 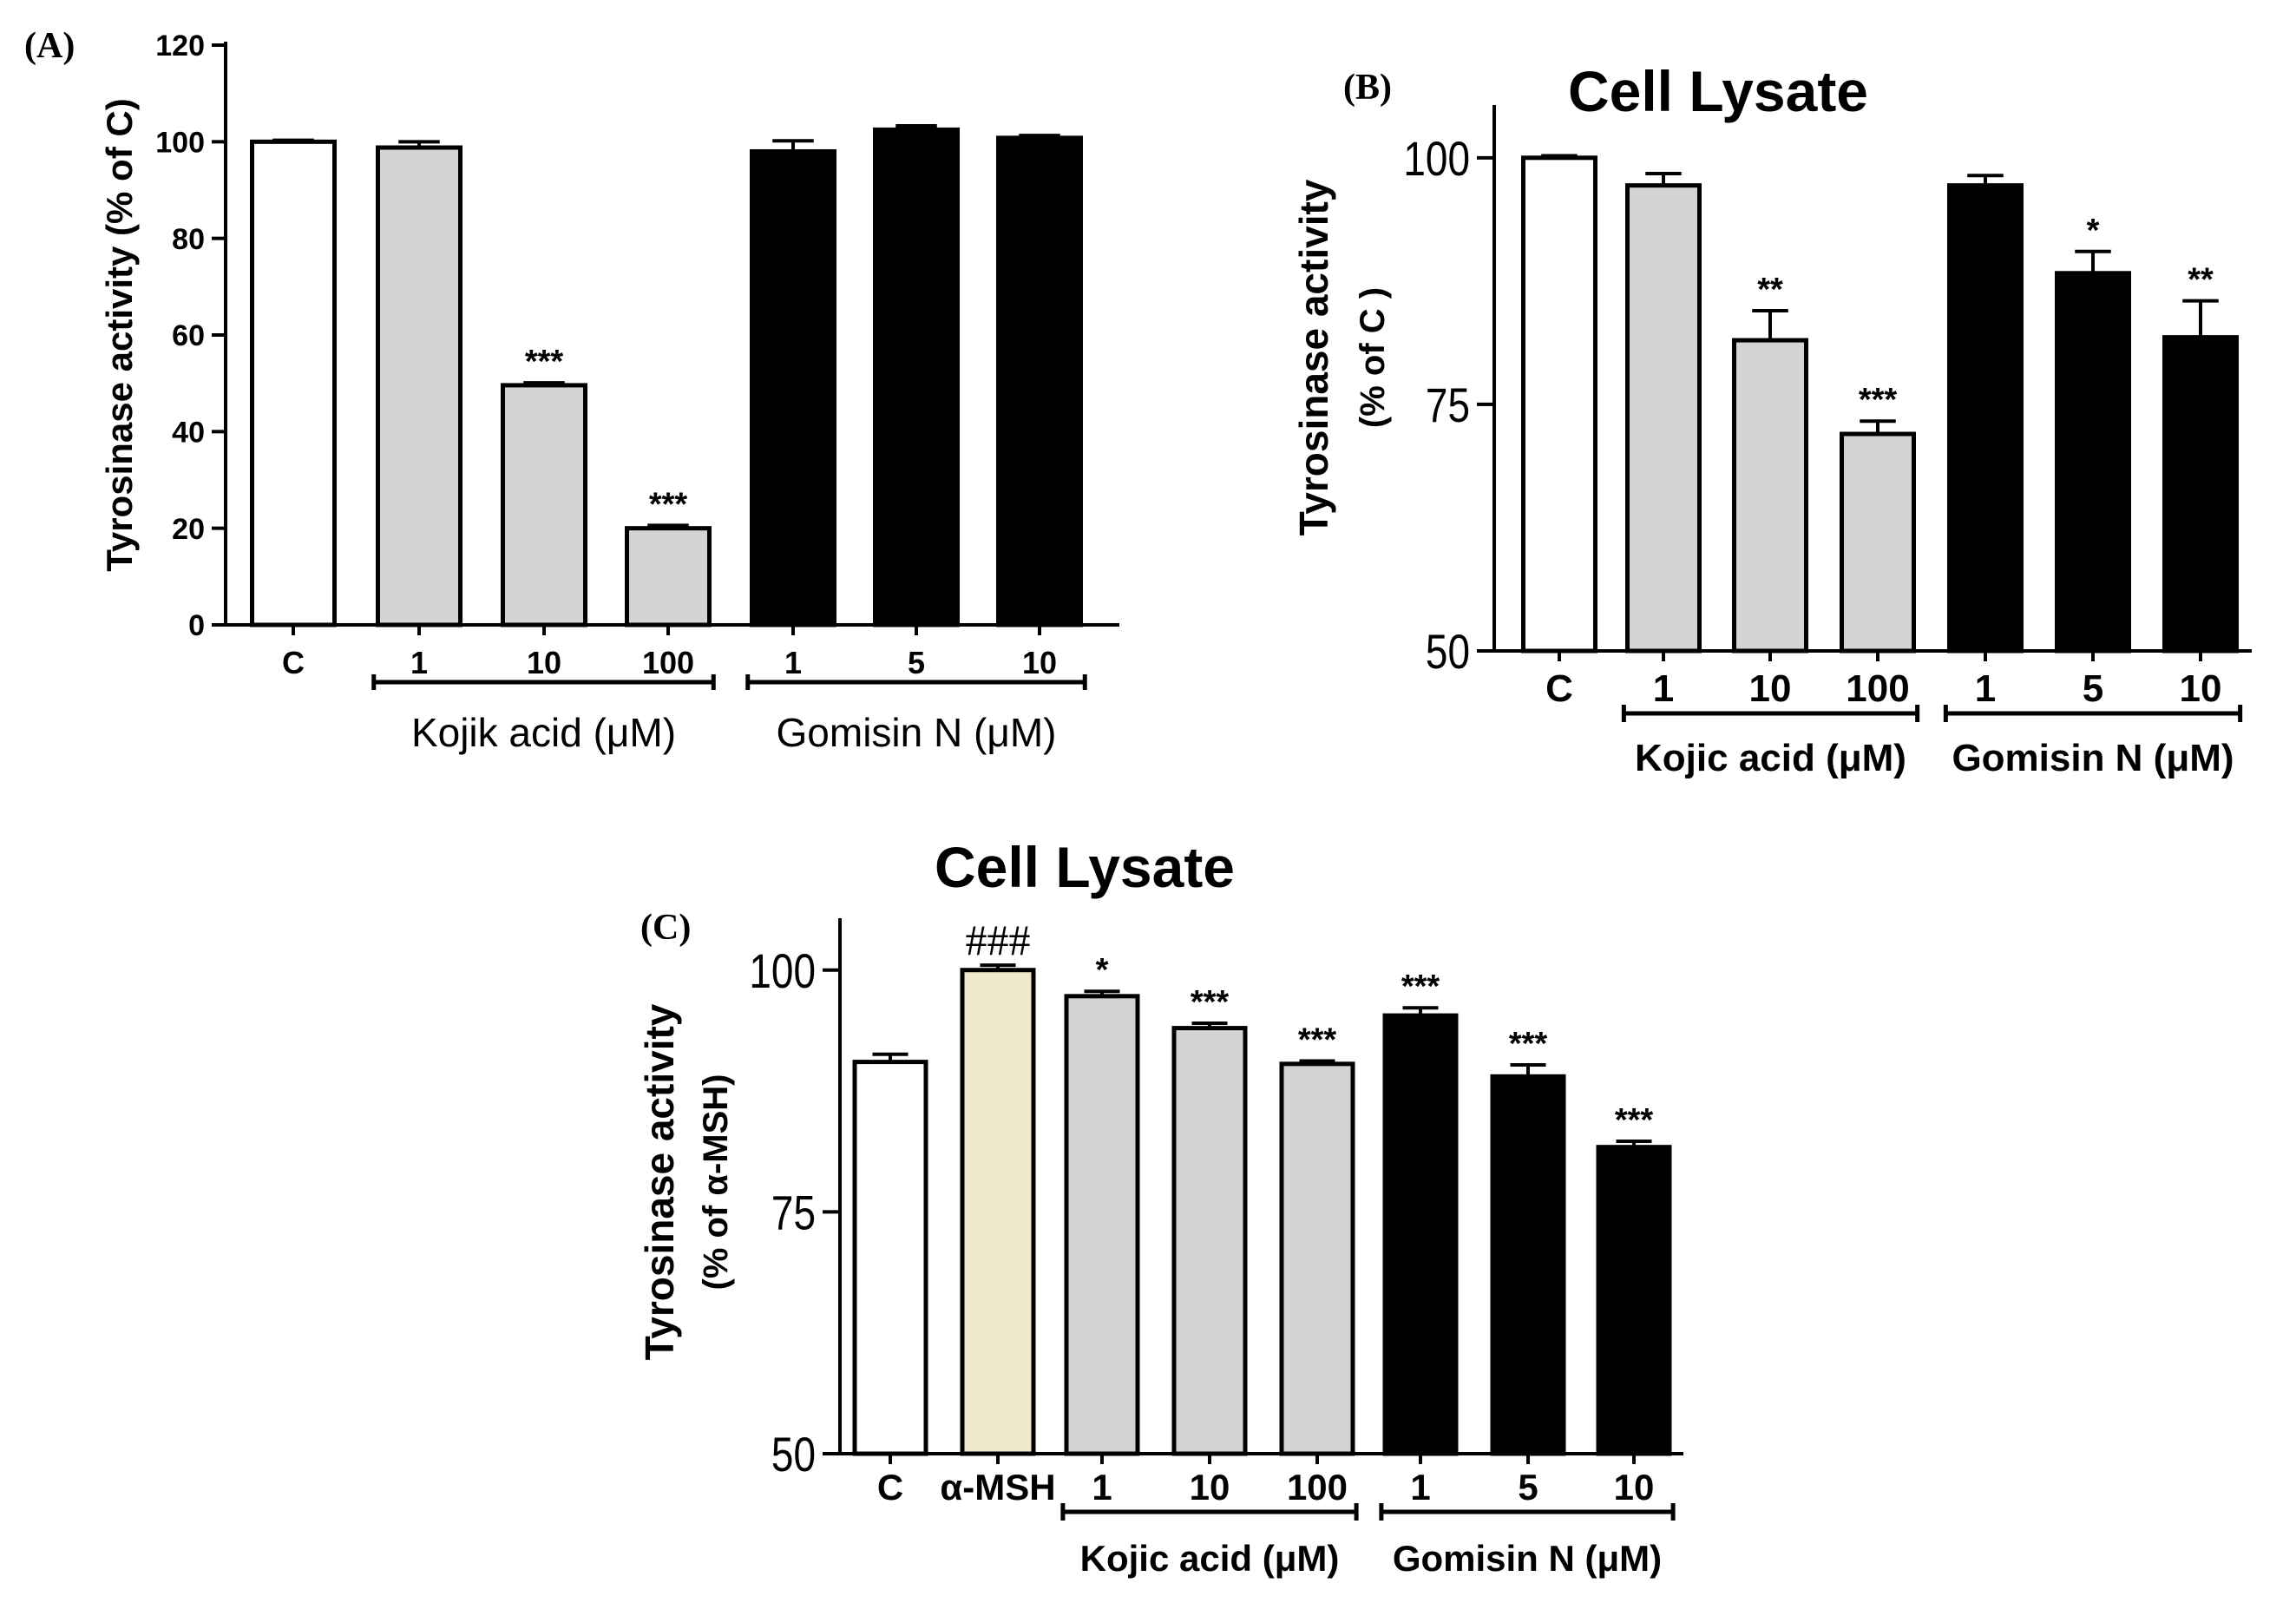 I want to click on y-axis-label-secondary: (% of α-MSH), so click(x=716, y=1182).